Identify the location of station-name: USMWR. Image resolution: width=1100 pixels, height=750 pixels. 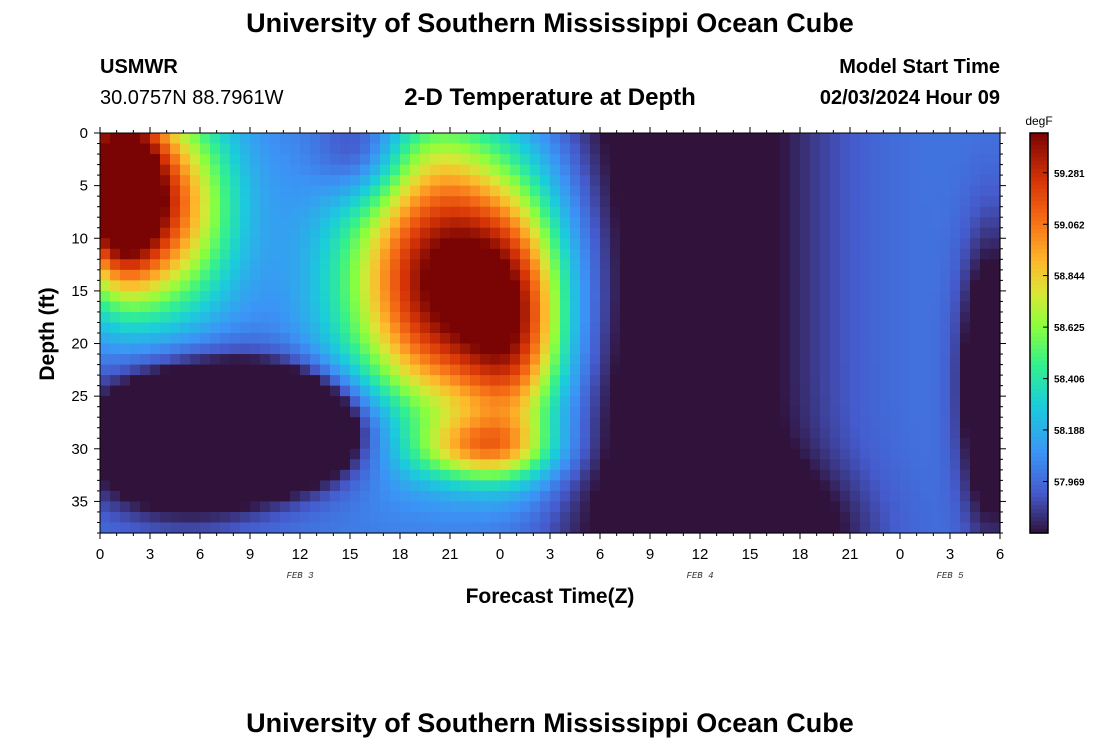
(139, 67).